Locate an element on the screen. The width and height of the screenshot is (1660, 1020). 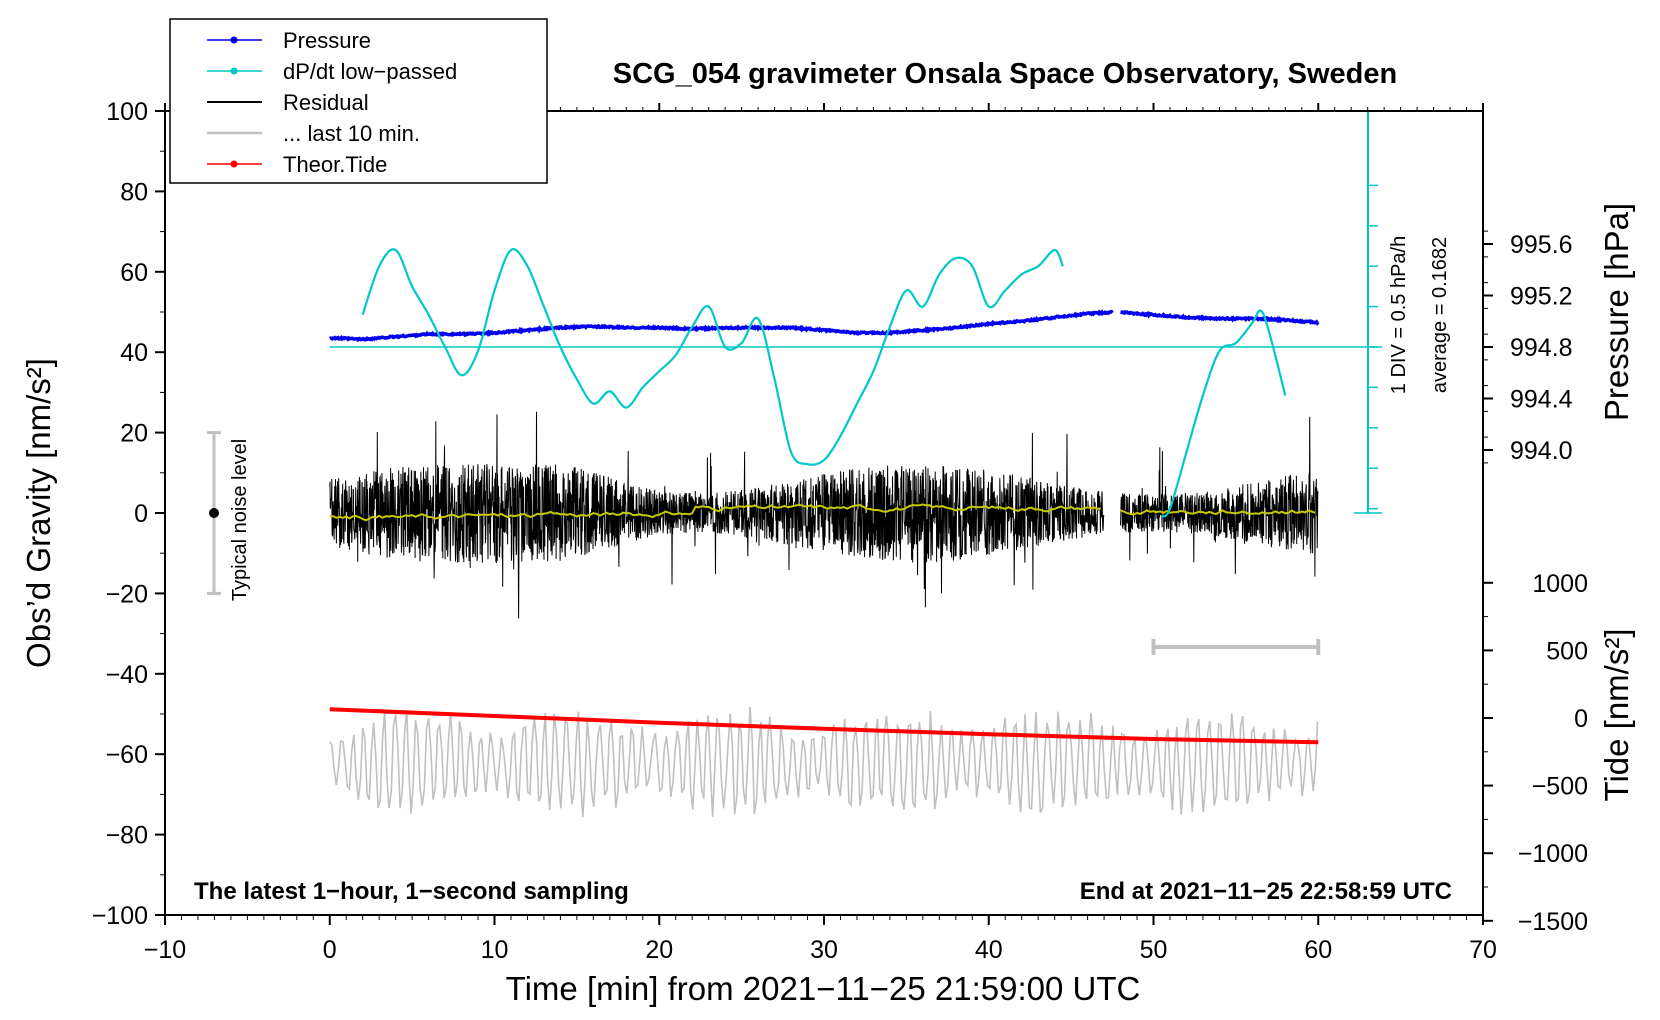
pressure-tick-label: 994.0 is located at coordinates (1541, 451).